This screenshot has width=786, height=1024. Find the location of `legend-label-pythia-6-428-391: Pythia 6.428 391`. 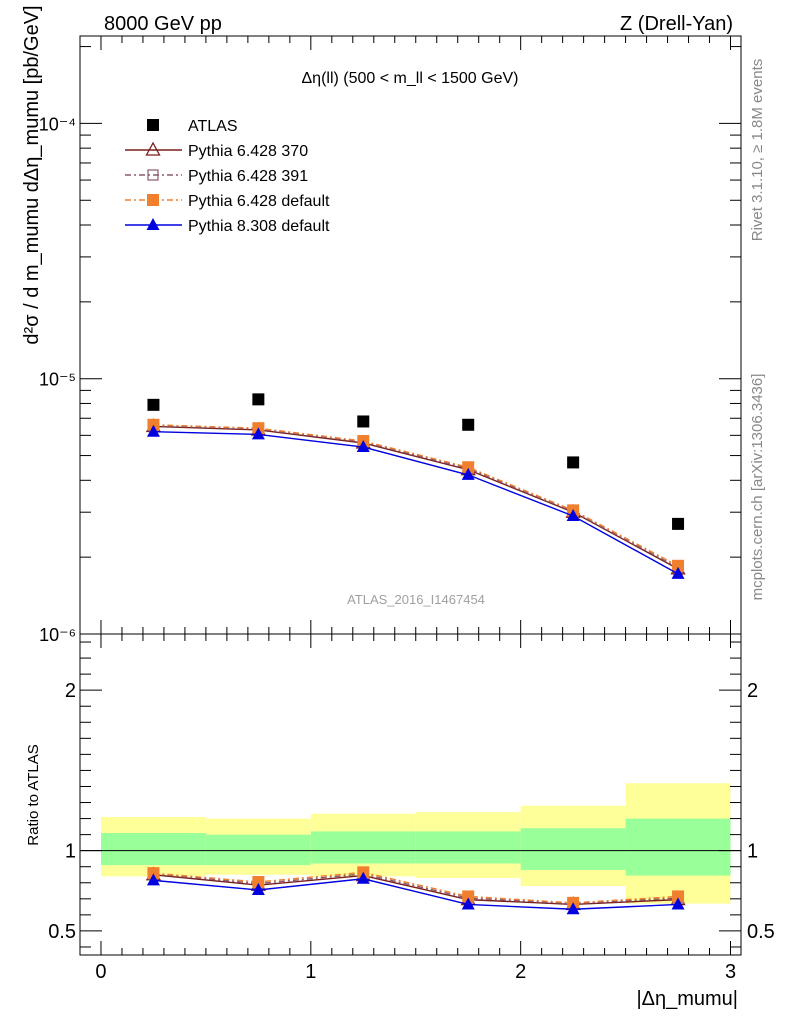

legend-label-pythia-6-428-391: Pythia 6.428 391 is located at coordinates (248, 176).